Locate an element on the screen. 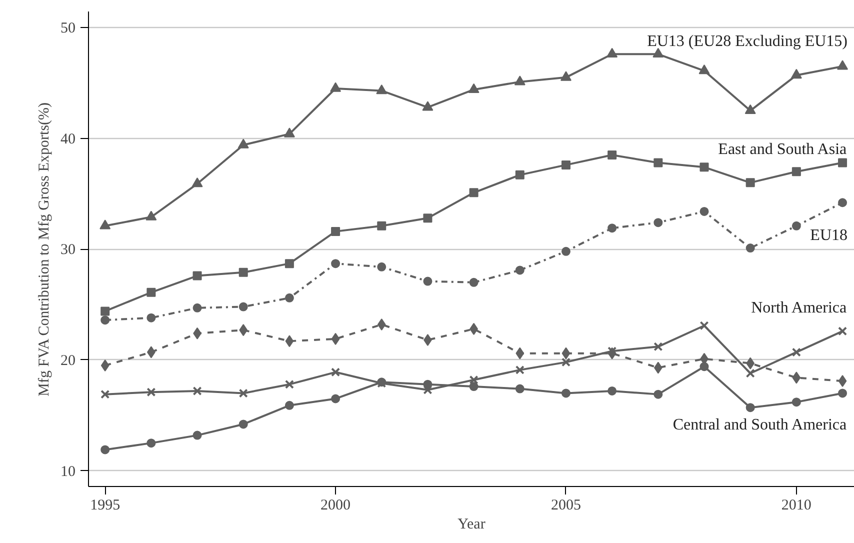 Image resolution: width=854 pixels, height=543 pixels. series-label: North America is located at coordinates (799, 308).